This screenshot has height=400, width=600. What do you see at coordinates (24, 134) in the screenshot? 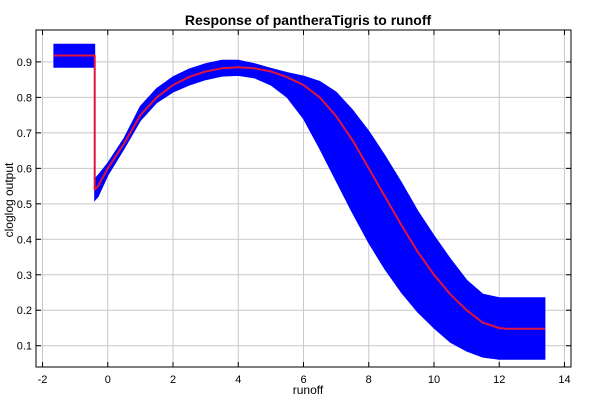
I see `y-tick-label: 0.7` at bounding box center [24, 134].